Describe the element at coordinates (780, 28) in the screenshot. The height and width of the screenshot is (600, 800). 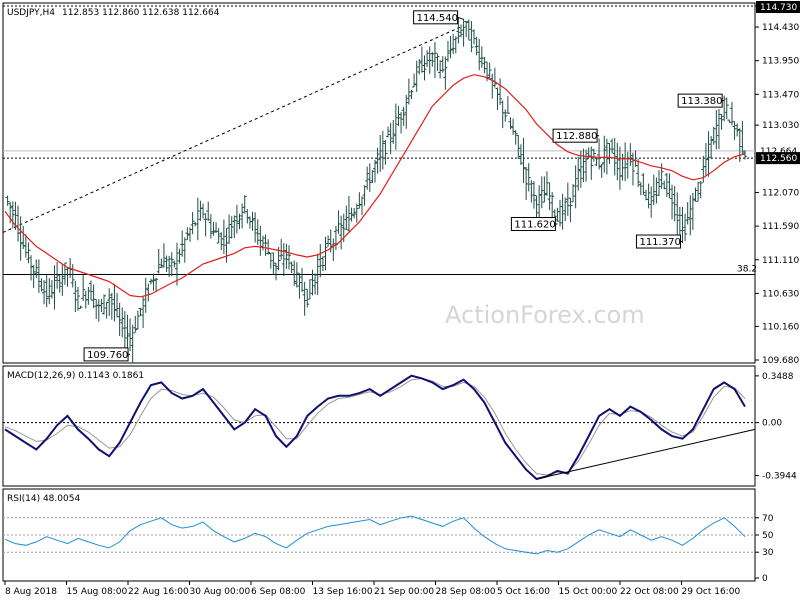
I see `y-tick-label: 114.430` at that location.